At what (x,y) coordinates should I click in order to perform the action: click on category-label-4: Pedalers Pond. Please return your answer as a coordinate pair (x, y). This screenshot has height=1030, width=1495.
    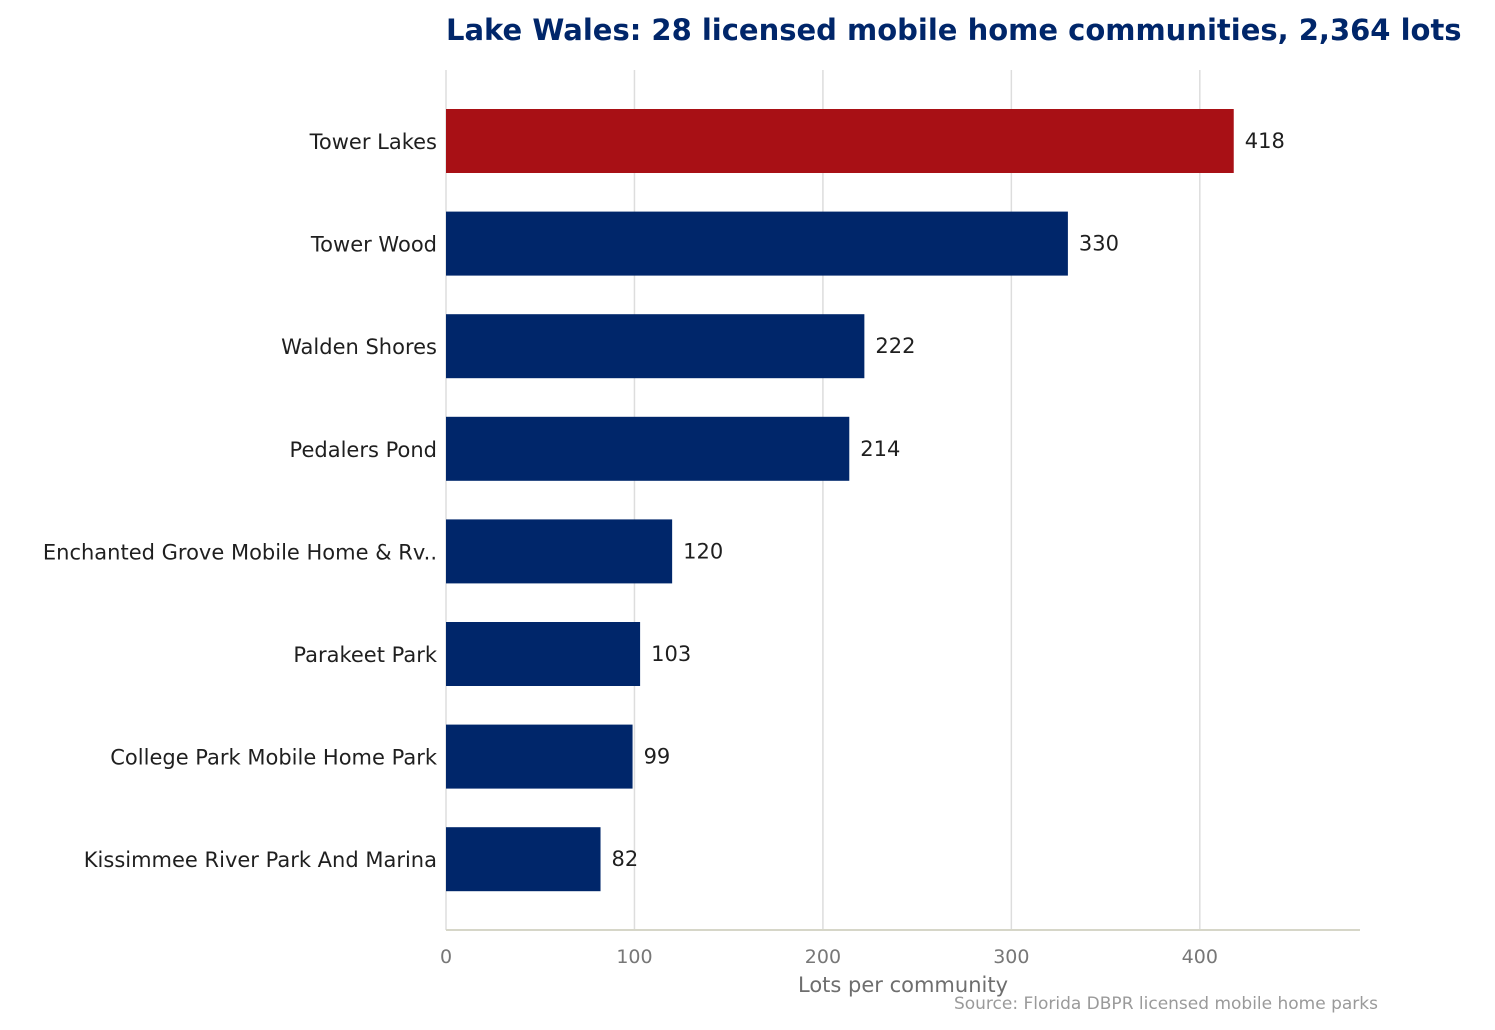
    Looking at the image, I should click on (363, 450).